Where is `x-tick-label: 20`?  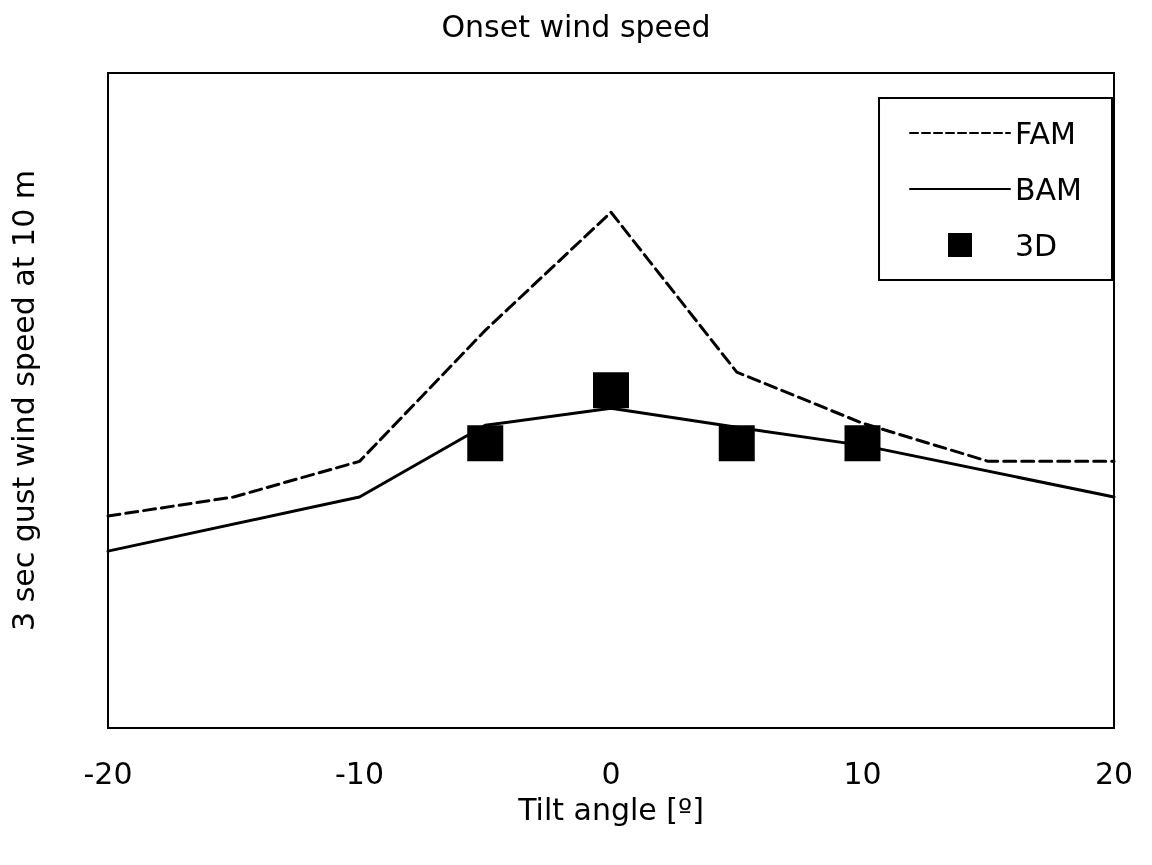
x-tick-label: 20 is located at coordinates (1114, 773).